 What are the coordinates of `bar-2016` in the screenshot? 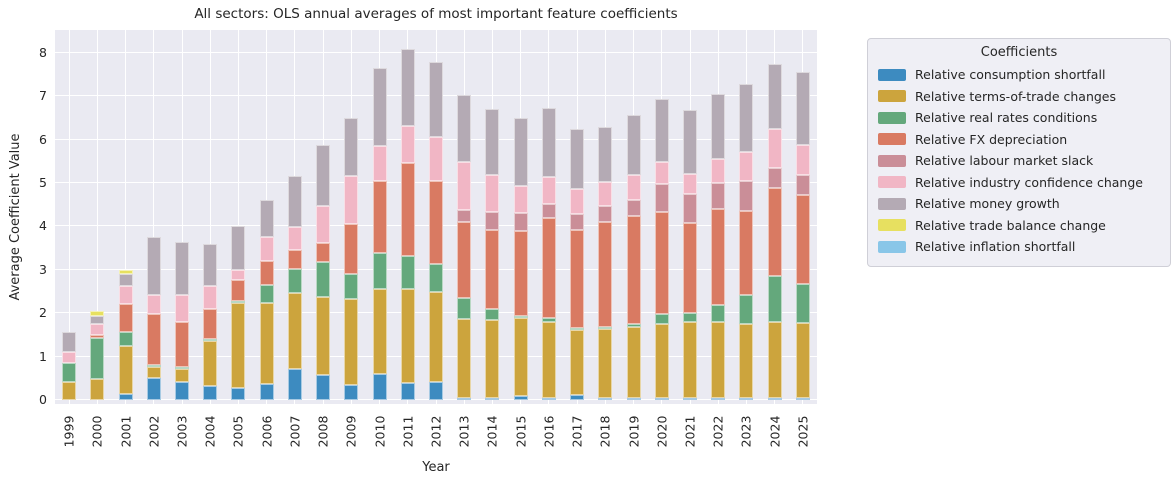 It's located at (548, 253).